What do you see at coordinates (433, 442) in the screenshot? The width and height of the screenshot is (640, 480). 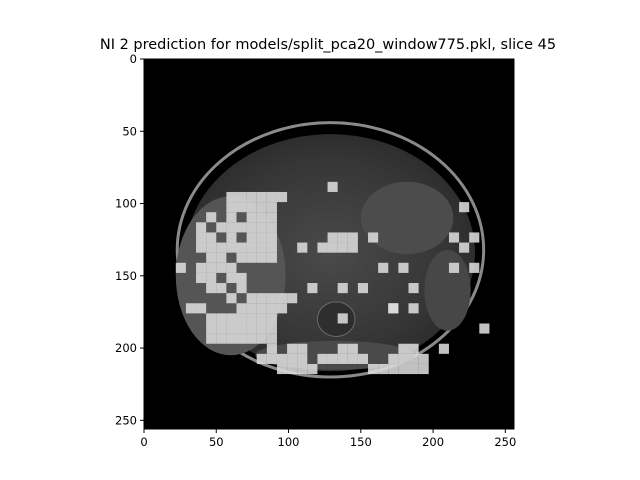 I see `x-tick-label: 200` at bounding box center [433, 442].